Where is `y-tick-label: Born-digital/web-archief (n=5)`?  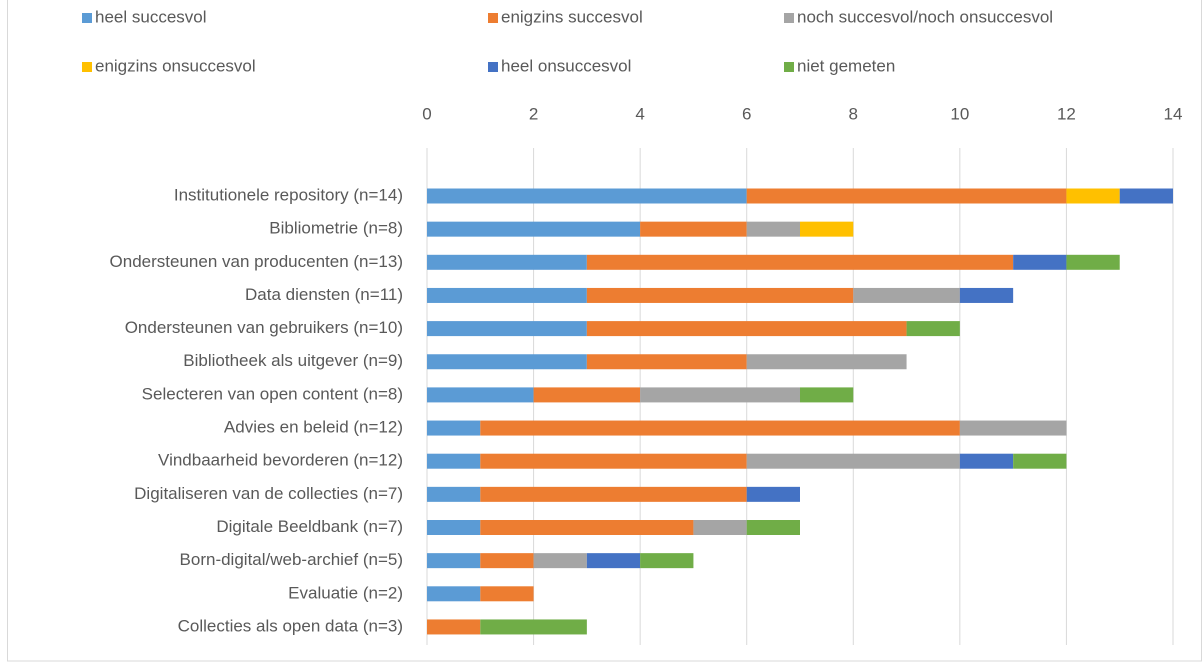
y-tick-label: Born-digital/web-archief (n=5) is located at coordinates (291, 559).